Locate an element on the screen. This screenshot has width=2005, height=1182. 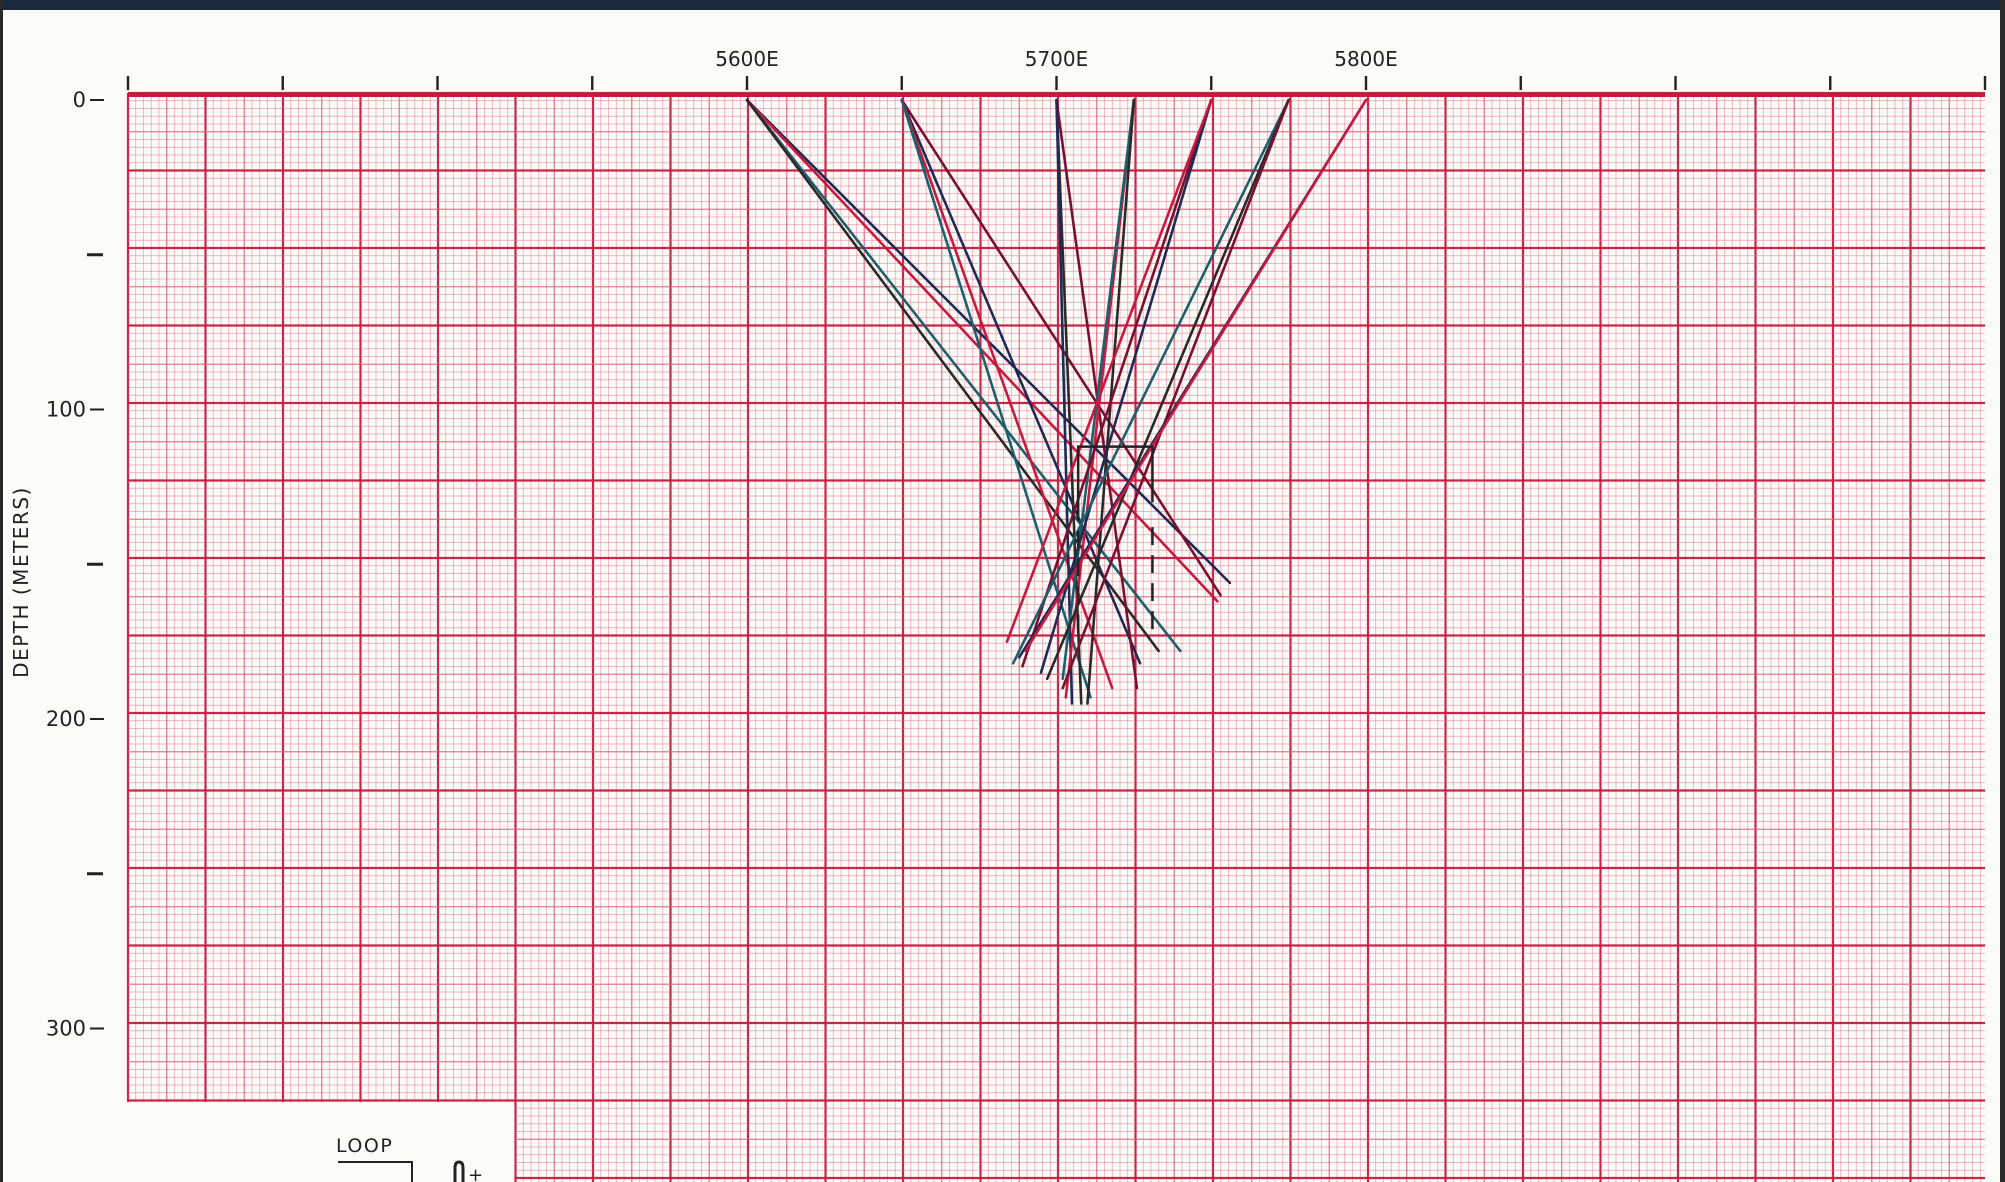
legend-loop-label: LOOP is located at coordinates (364, 1146).